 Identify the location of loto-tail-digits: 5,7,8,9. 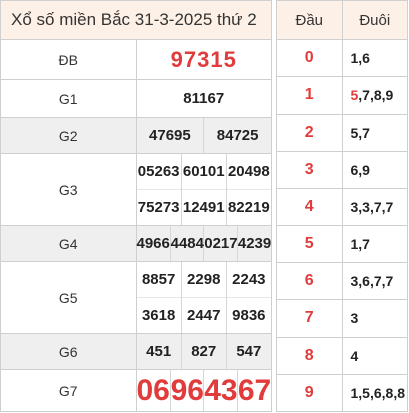
(374, 95).